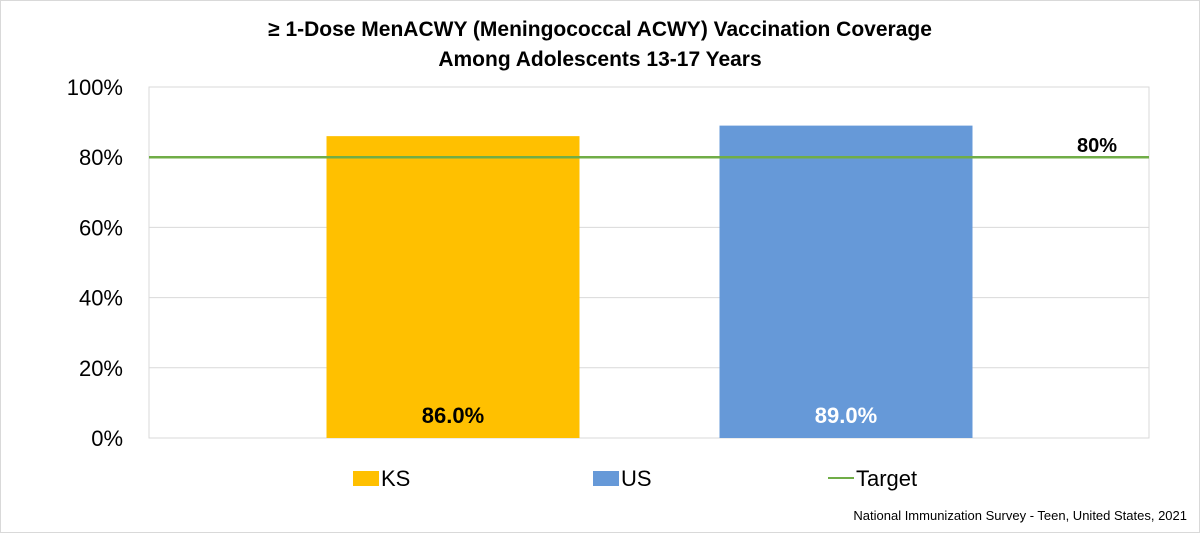 Image resolution: width=1200 pixels, height=533 pixels. Describe the element at coordinates (101, 227) in the screenshot. I see `y-tick-label: 60%` at that location.